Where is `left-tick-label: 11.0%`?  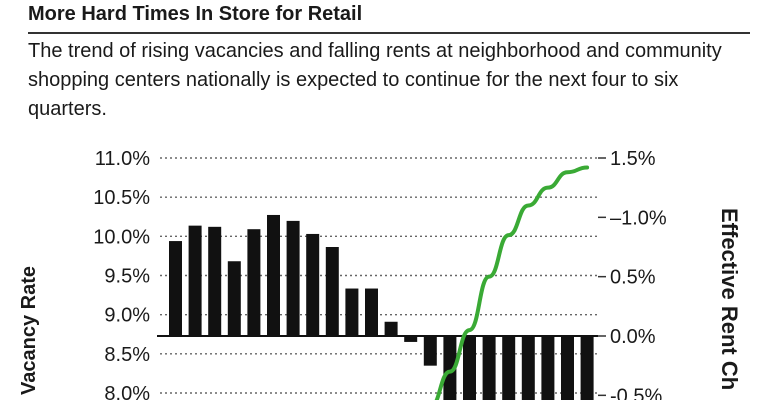 left-tick-label: 11.0% is located at coordinates (122, 159).